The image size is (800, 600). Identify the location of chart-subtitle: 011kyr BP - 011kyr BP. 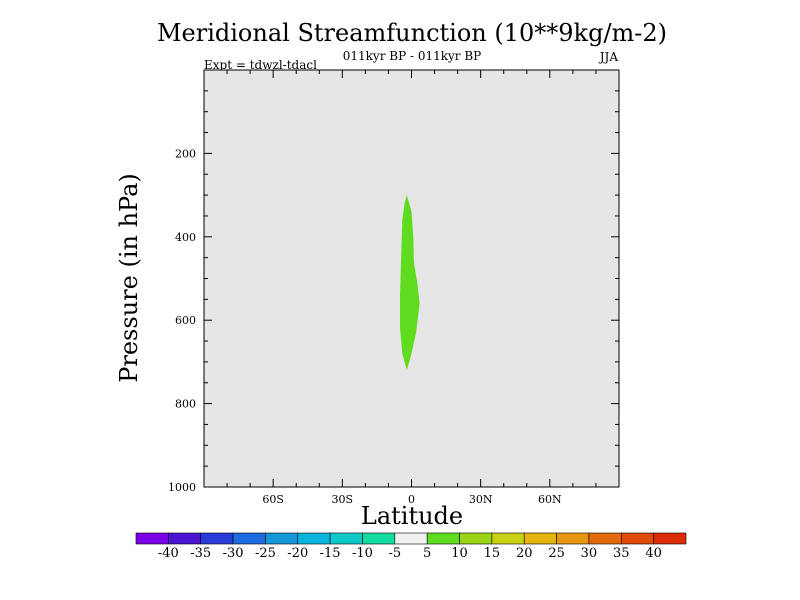
(412, 56).